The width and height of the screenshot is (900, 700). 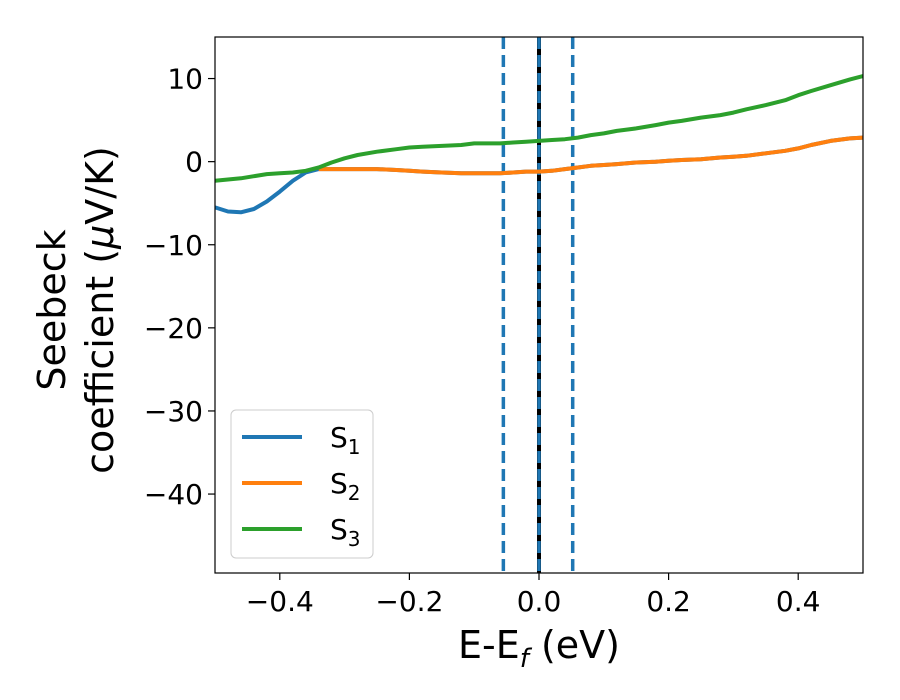 What do you see at coordinates (591, 155) in the screenshot?
I see `series-line-s2` at bounding box center [591, 155].